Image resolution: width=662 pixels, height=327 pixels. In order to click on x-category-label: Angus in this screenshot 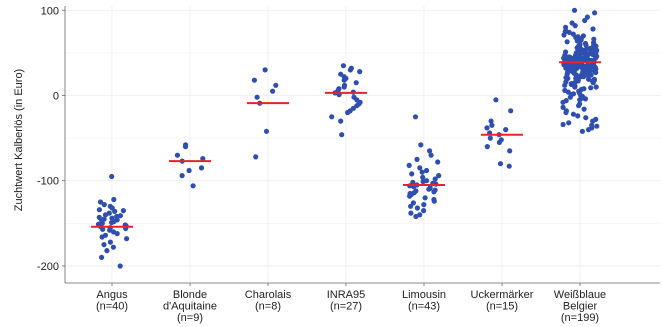, I will do `click(112, 295)`.